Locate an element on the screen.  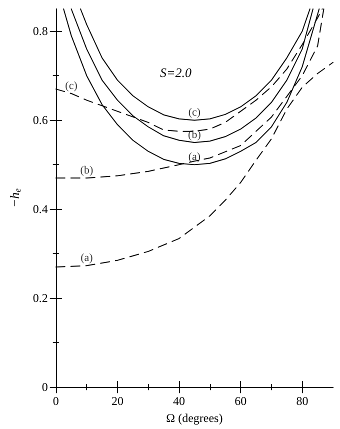
y-tick-label: 0.4 is located at coordinates (40, 209).